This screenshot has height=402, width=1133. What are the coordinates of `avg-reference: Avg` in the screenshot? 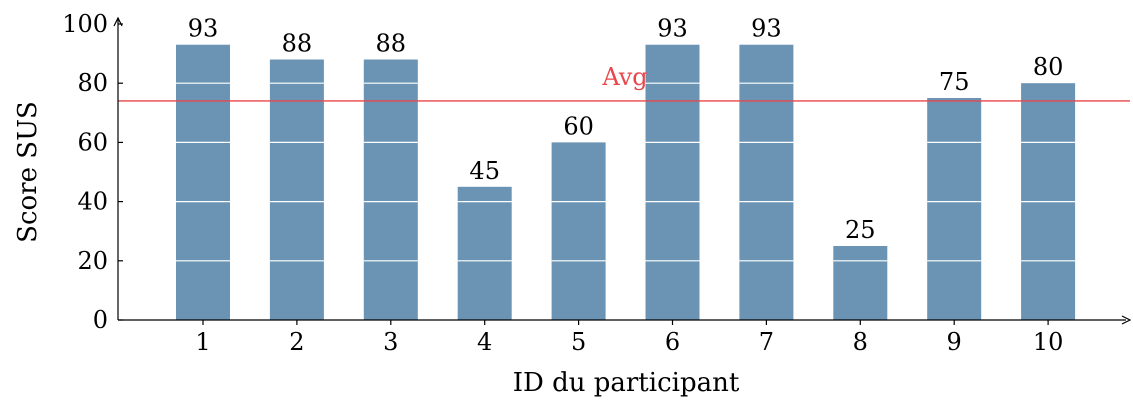 It's located at (624, 82).